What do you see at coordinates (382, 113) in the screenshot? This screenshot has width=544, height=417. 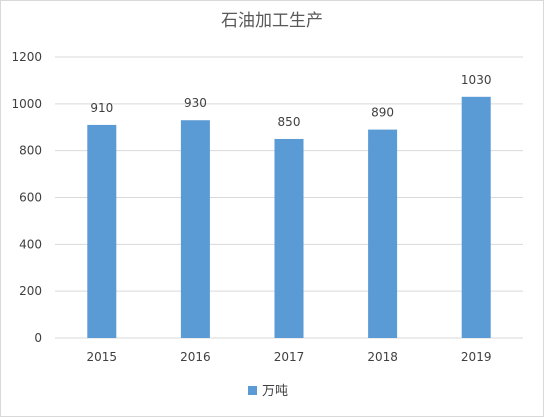 I see `data-label-2018: 890` at bounding box center [382, 113].